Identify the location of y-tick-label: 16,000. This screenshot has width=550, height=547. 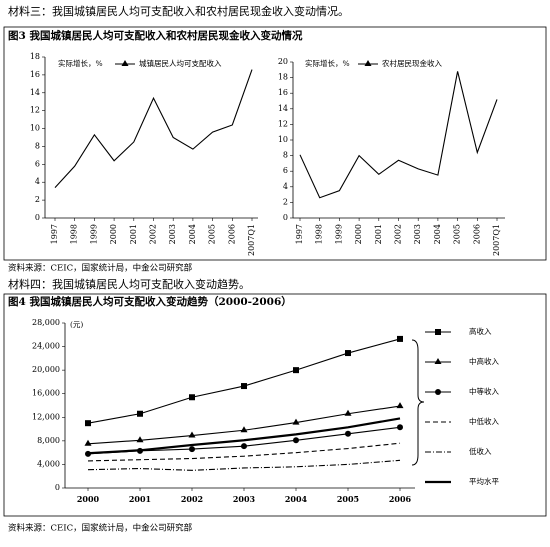
(46, 393).